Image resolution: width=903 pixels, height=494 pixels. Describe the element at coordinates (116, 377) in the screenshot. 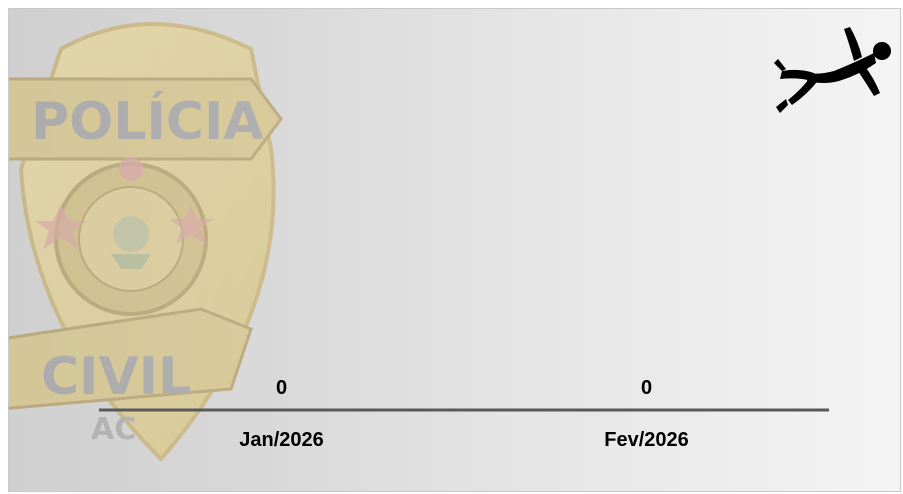

I see `badge-bottom-text: CIVIL` at that location.